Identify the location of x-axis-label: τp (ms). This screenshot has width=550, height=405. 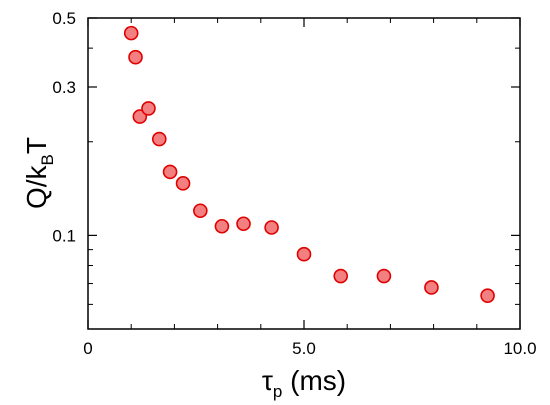
(304, 383).